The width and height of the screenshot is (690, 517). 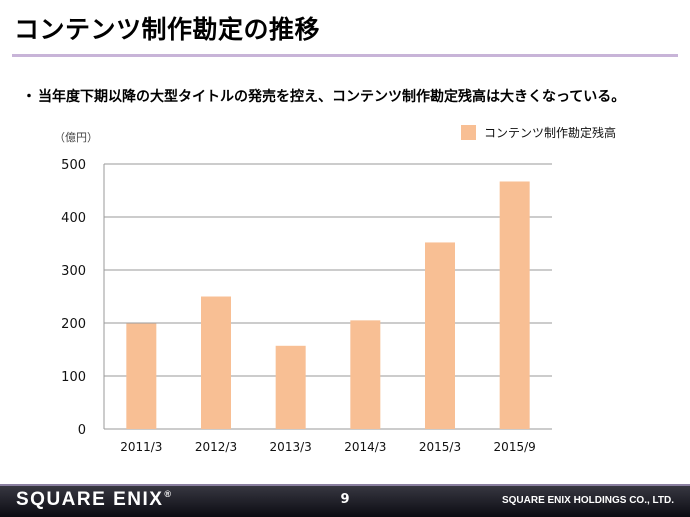 What do you see at coordinates (550, 132) in the screenshot?
I see `legend-label: コンテンツ制作勘定残高` at bounding box center [550, 132].